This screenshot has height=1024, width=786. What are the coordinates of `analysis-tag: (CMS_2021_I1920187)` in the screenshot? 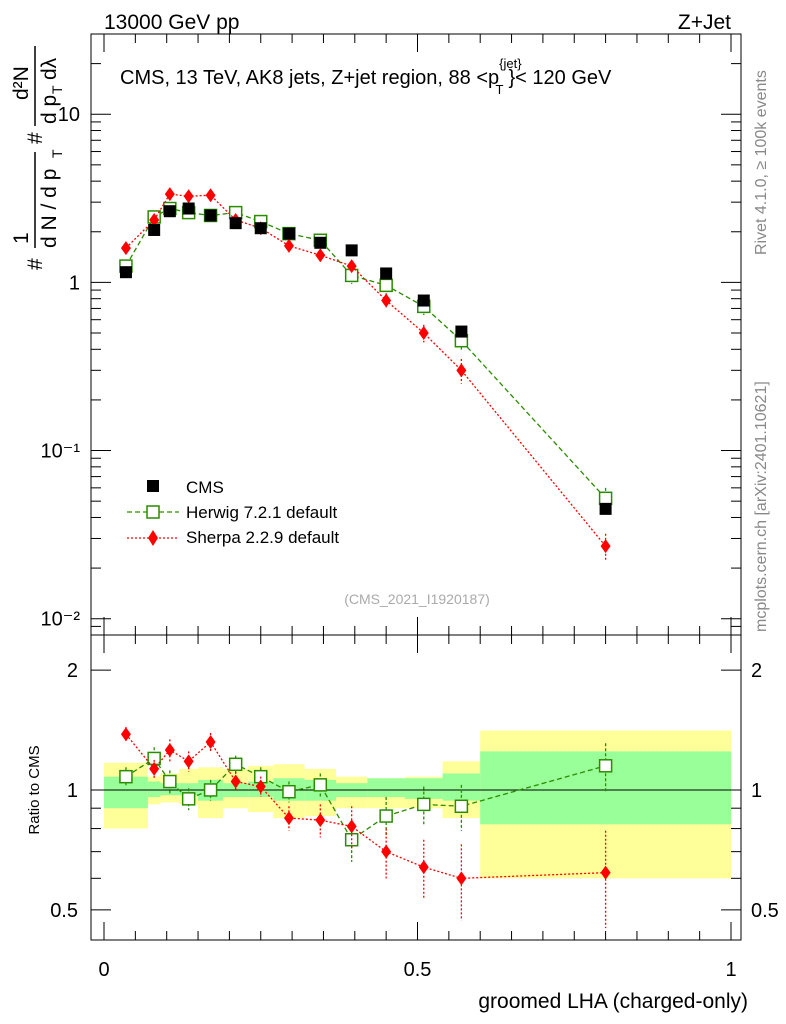 It's located at (417, 599).